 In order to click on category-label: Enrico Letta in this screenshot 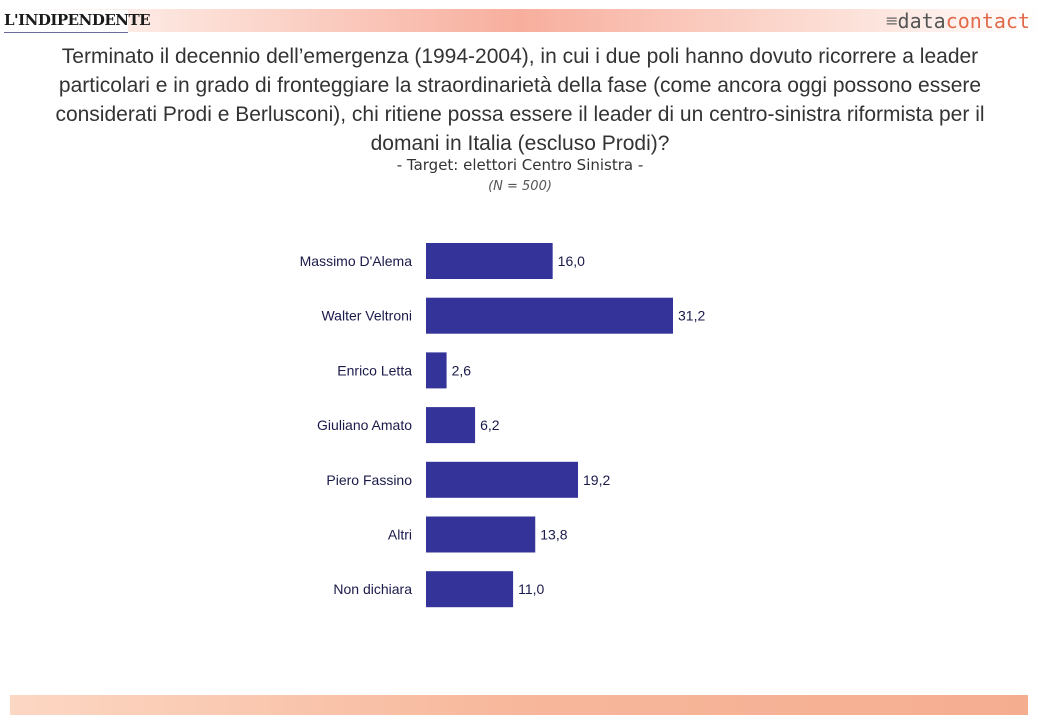, I will do `click(374, 370)`.